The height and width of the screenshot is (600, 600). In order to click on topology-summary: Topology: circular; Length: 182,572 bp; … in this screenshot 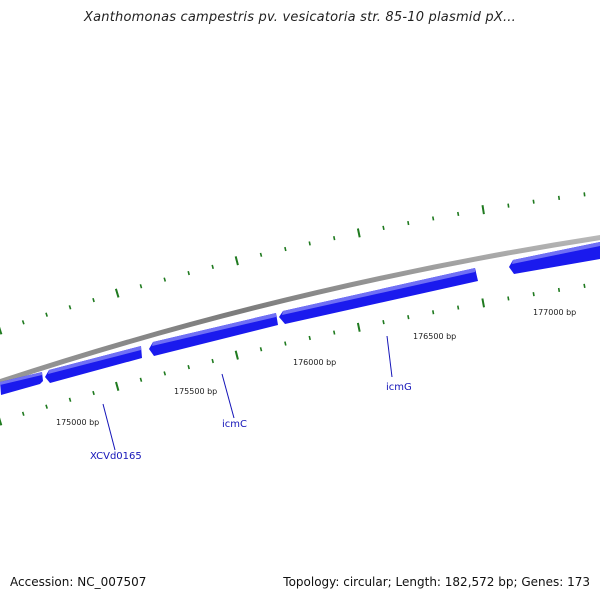, I will do `click(436, 582)`.